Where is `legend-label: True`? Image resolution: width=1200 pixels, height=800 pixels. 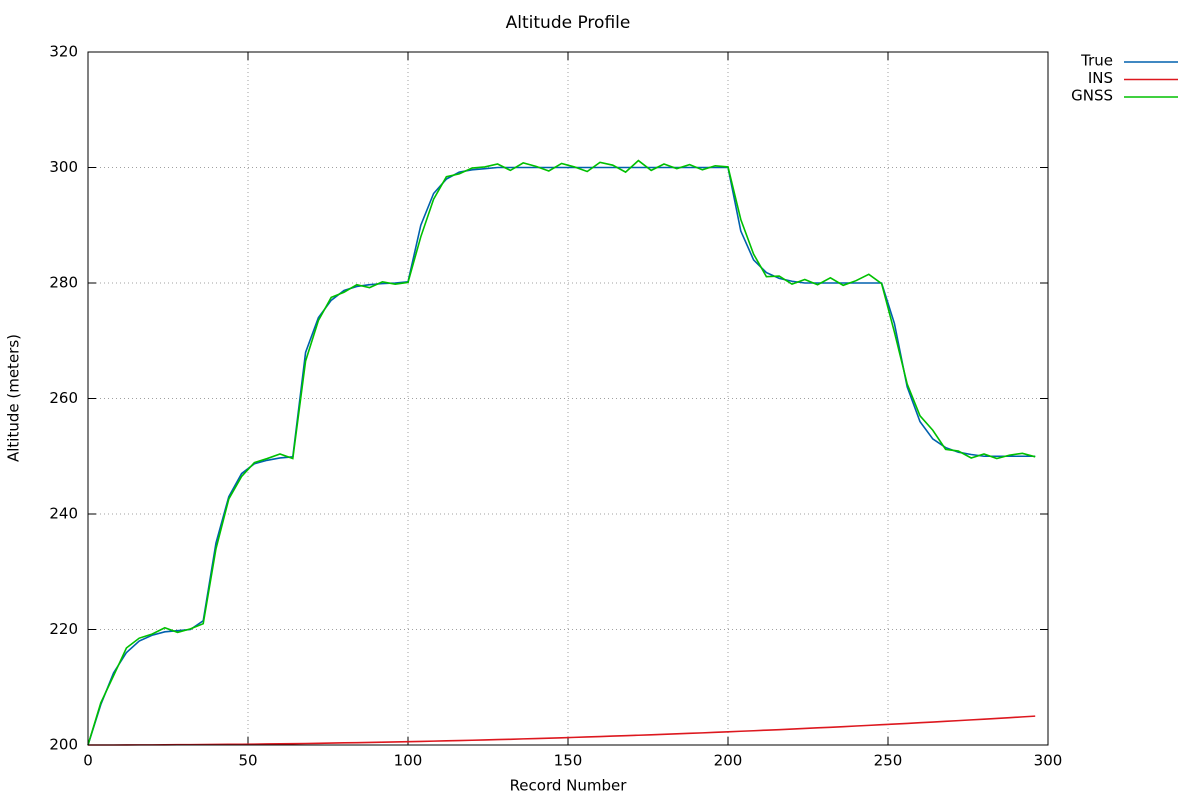 legend-label: True is located at coordinates (1096, 61).